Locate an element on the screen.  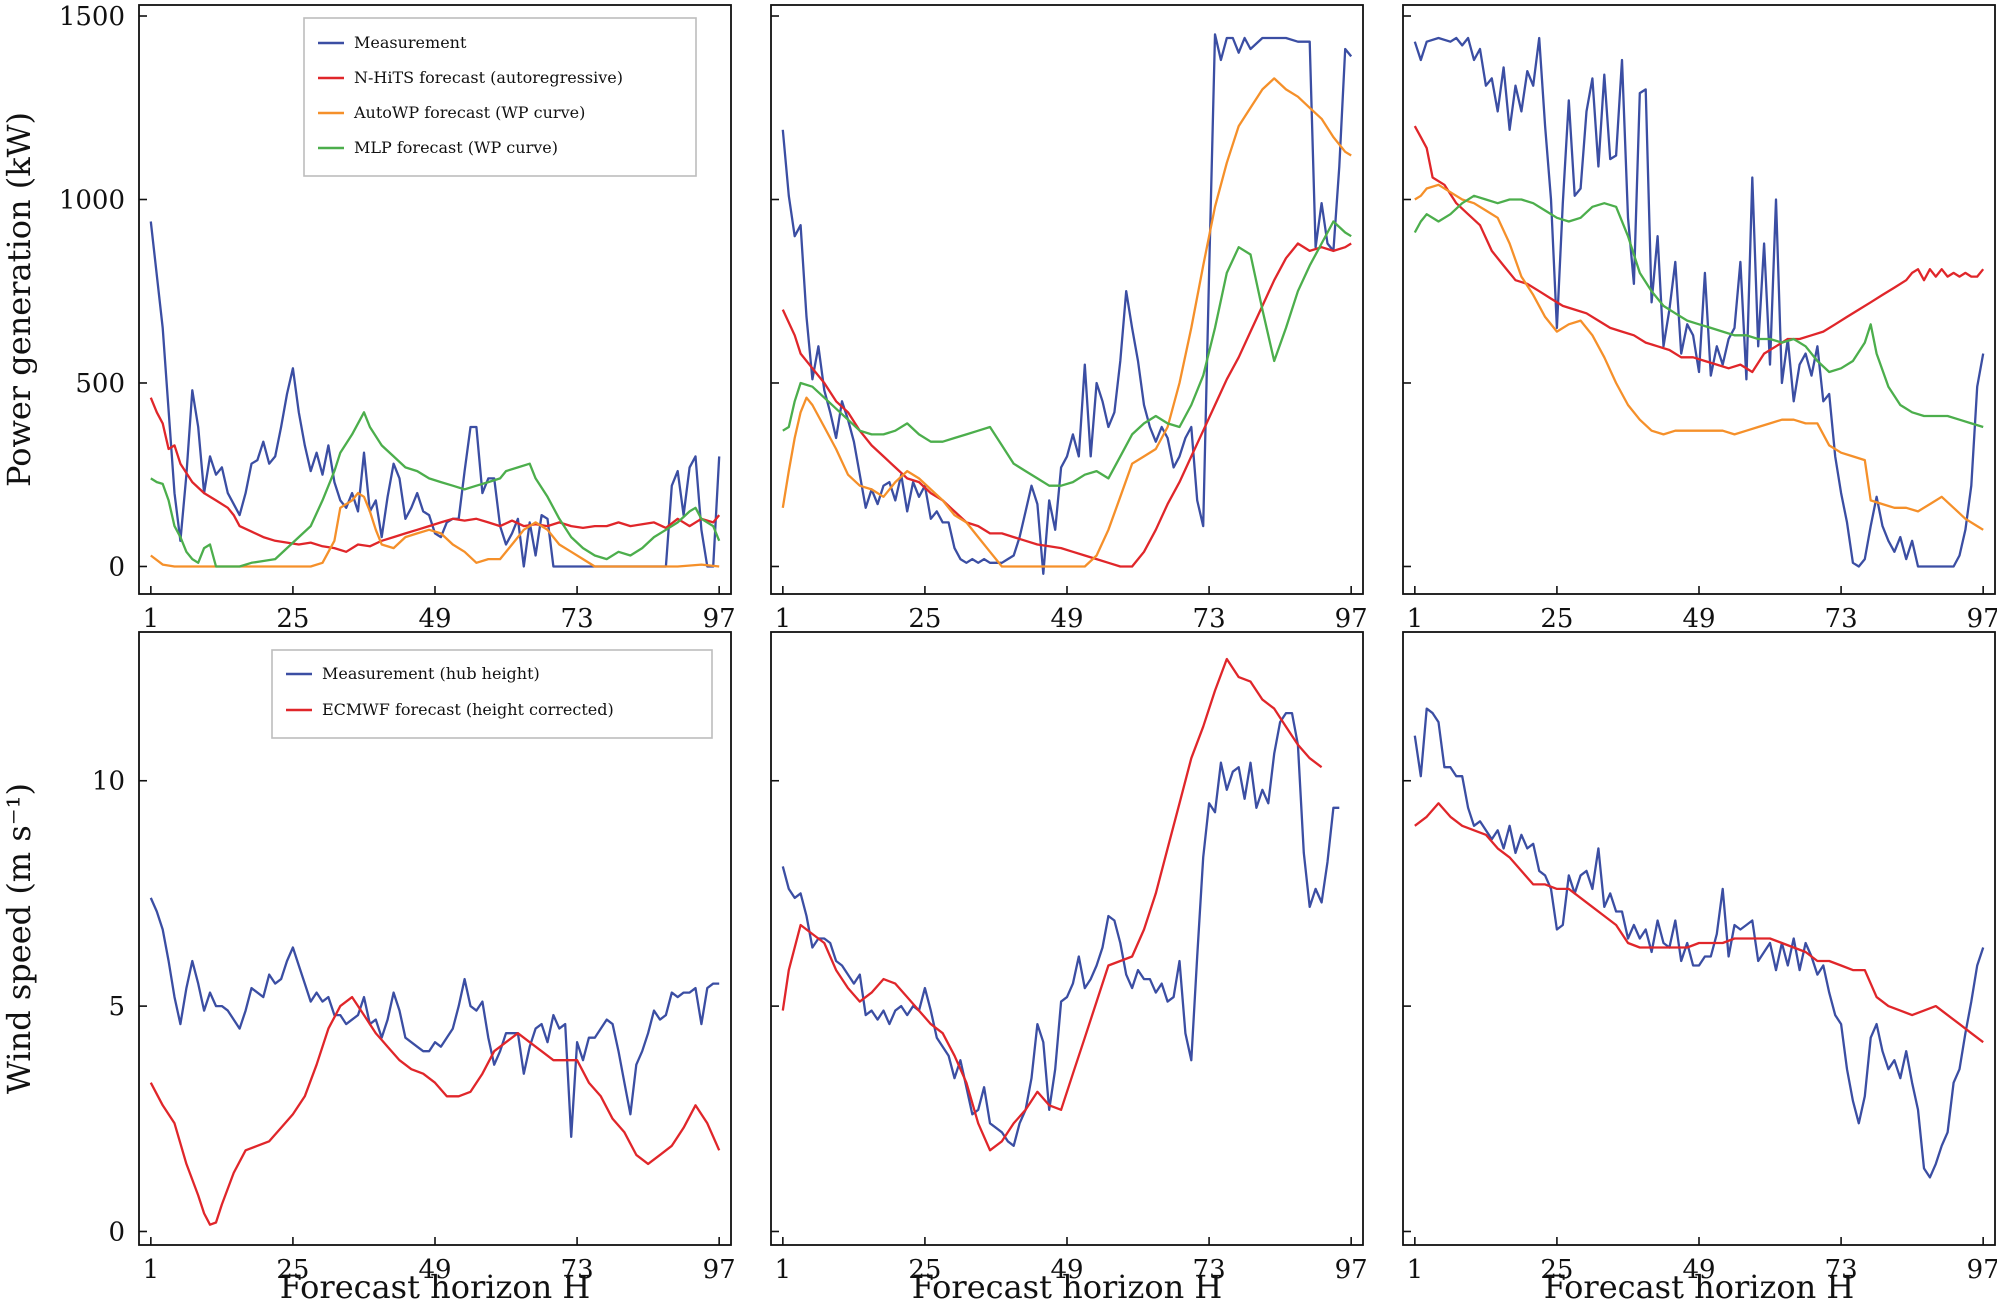
y-tick-label: 500 is located at coordinates (100, 384).